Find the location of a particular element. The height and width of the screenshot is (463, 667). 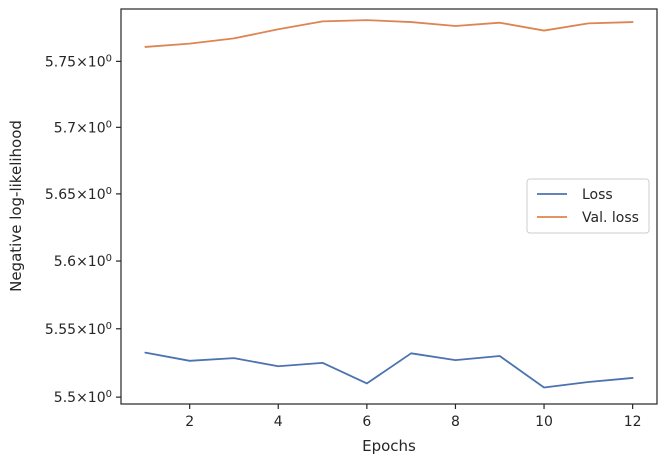

x-tick-label: 4 is located at coordinates (278, 422).